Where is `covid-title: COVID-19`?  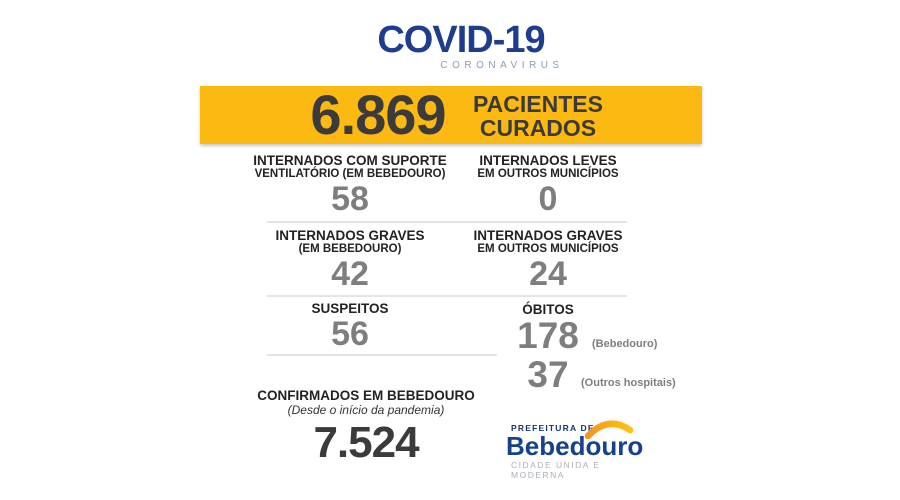 covid-title: COVID-19 is located at coordinates (461, 40).